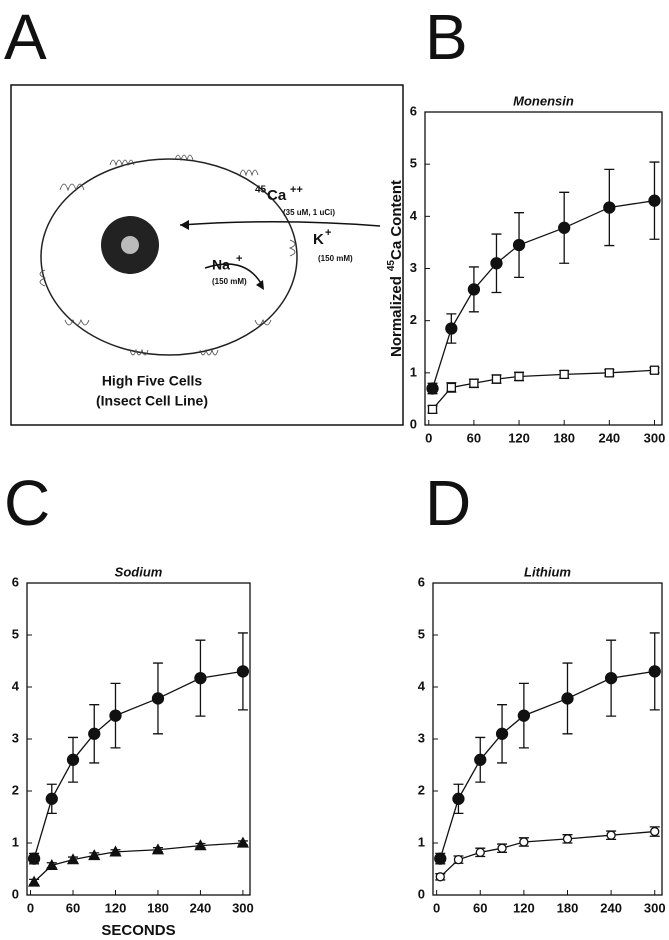 The width and height of the screenshot is (669, 940). What do you see at coordinates (15, 581) in the screenshot?
I see `y-tick-label: 6` at bounding box center [15, 581].